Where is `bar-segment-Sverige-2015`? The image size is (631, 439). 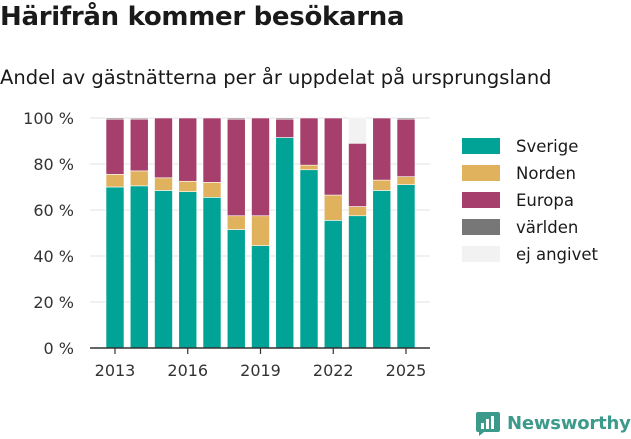 bar-segment-Sverige-2015 is located at coordinates (163, 269).